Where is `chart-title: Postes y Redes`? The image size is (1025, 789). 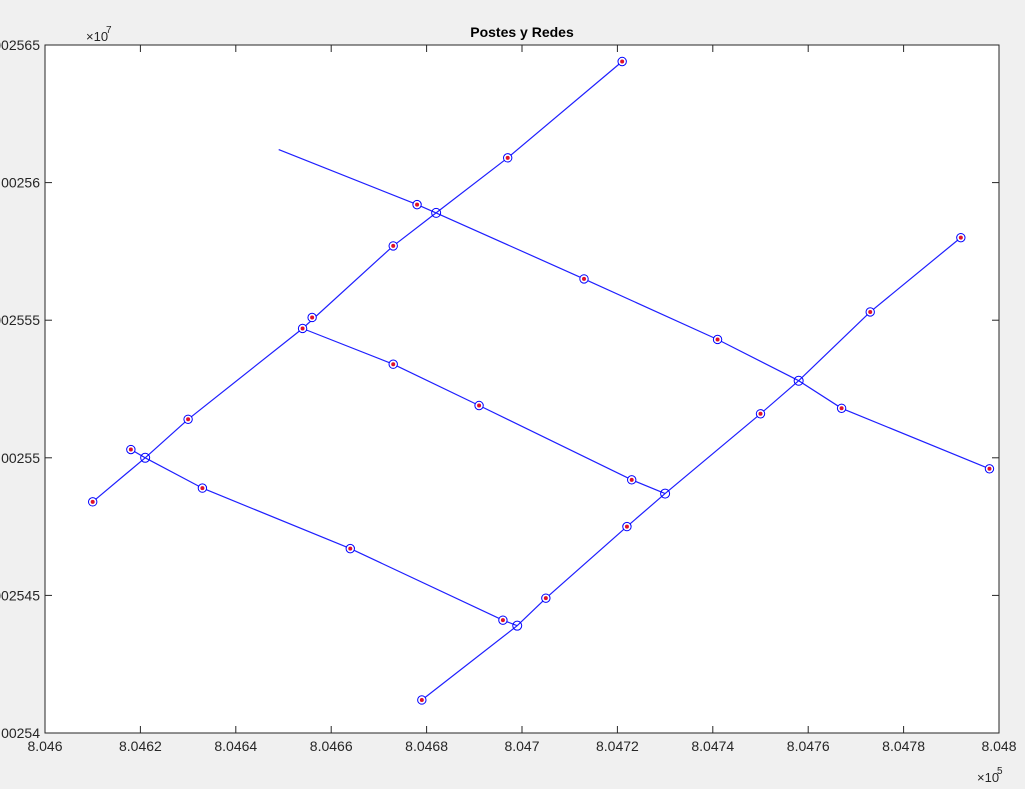 chart-title: Postes y Redes is located at coordinates (522, 32).